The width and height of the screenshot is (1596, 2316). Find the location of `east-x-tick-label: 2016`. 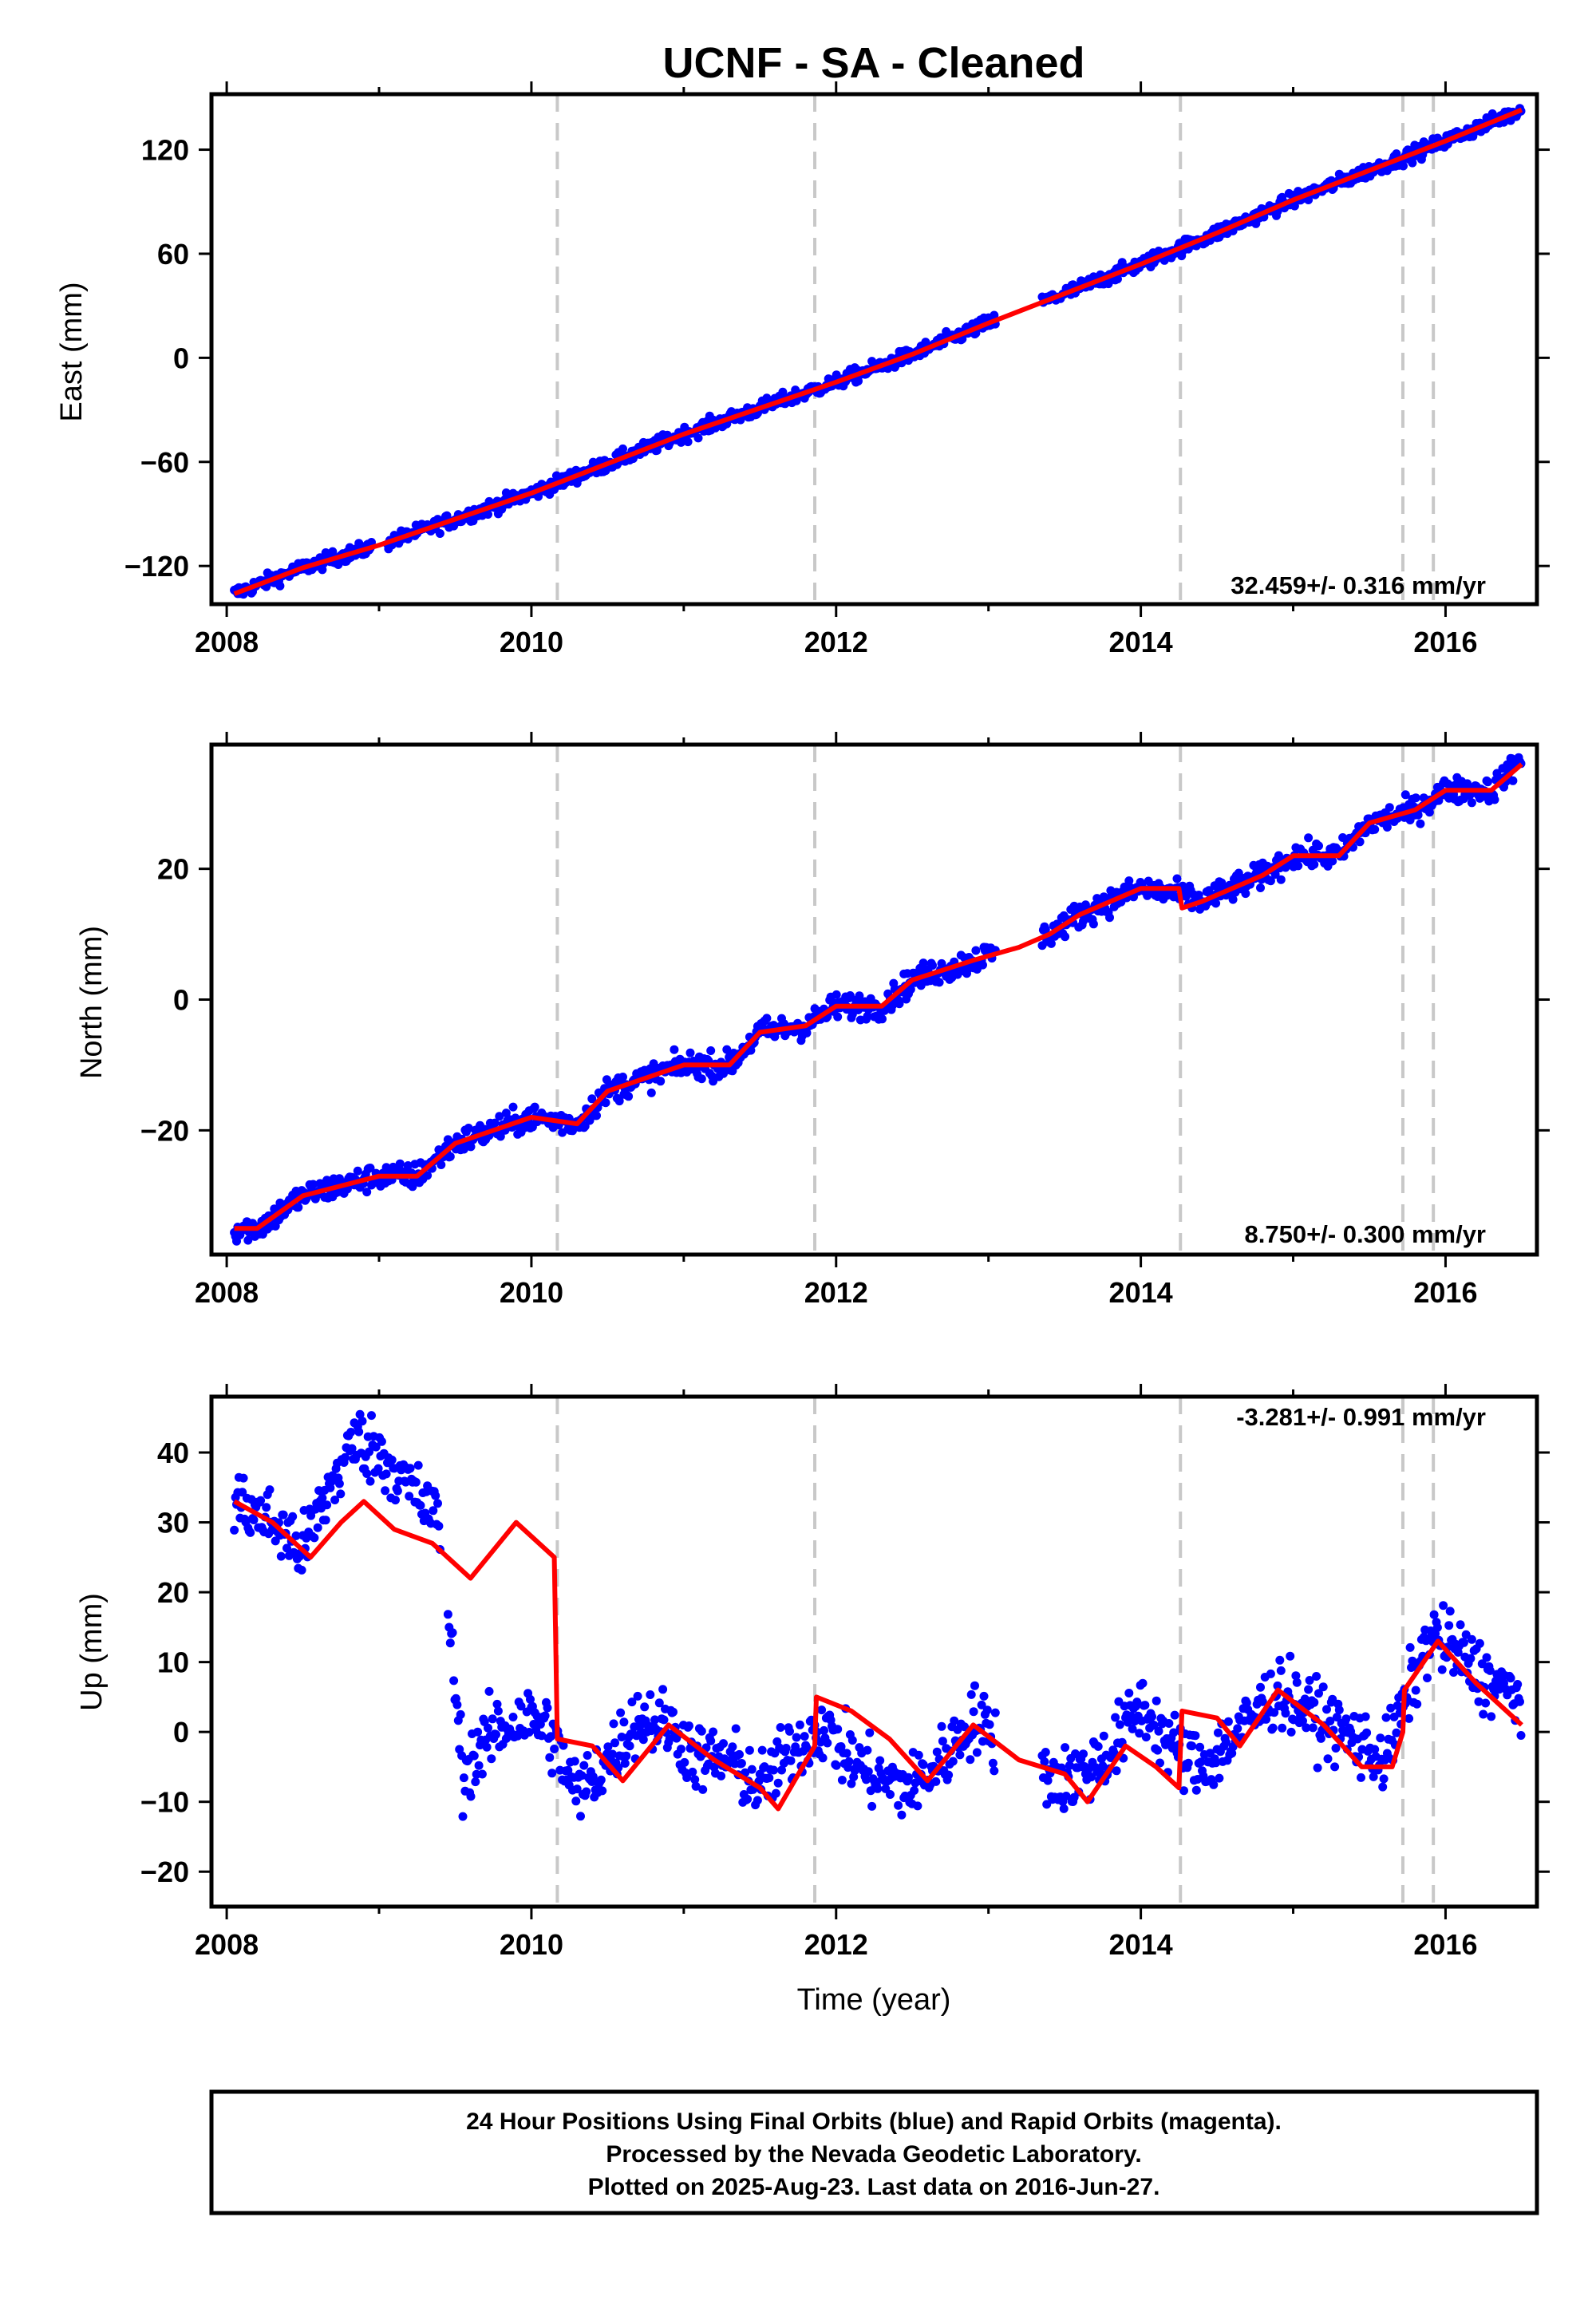

east-x-tick-label: 2016 is located at coordinates (1445, 642).